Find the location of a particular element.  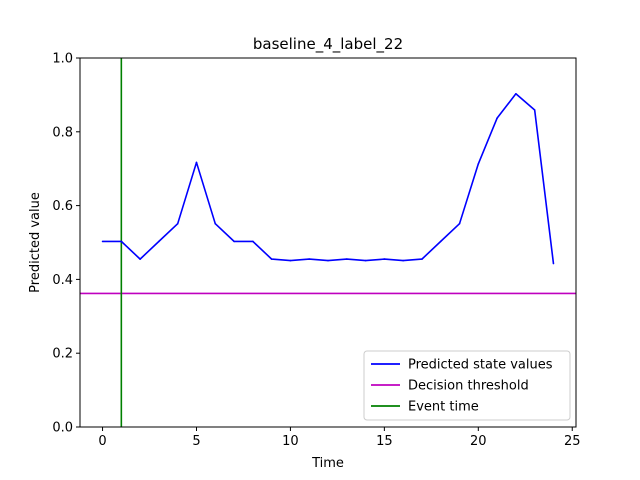

chart-title: baseline_4_label_22 is located at coordinates (328, 44).